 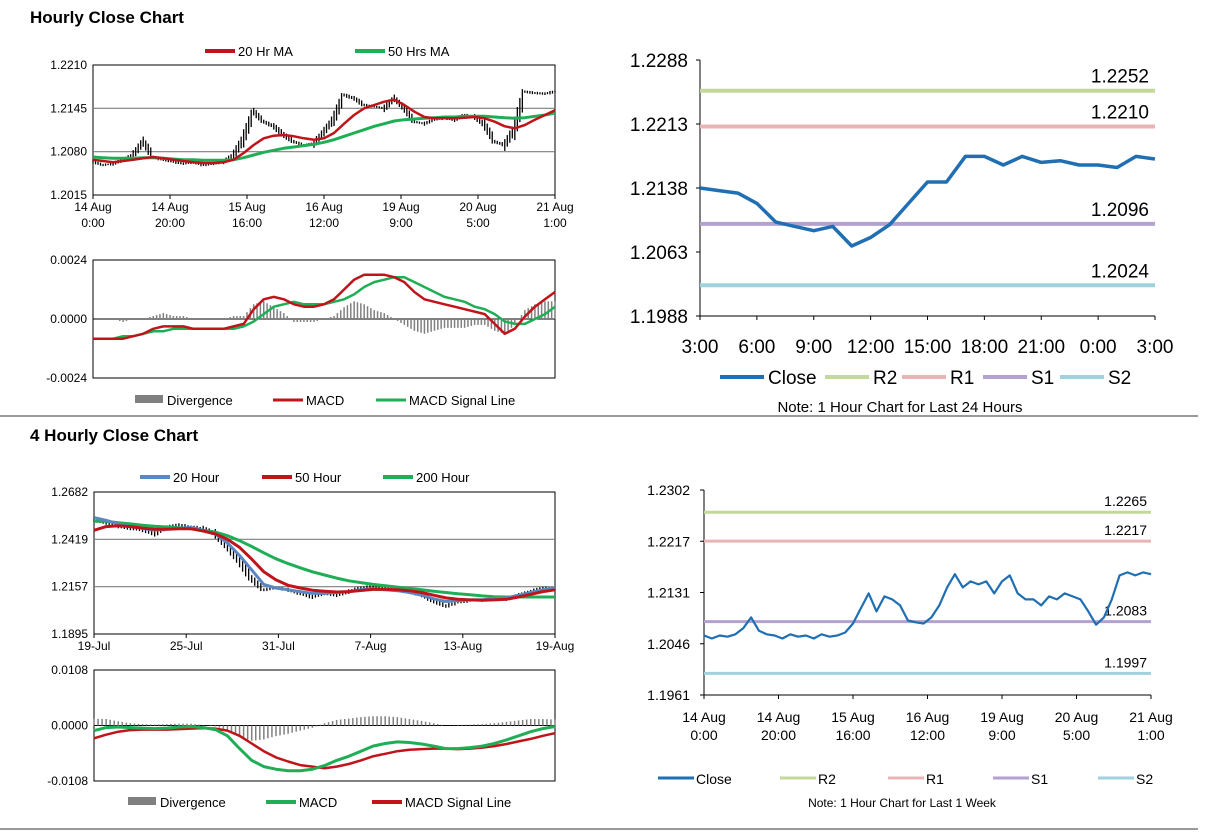 I want to click on y-tick-label: 1.2217, so click(x=668, y=541).